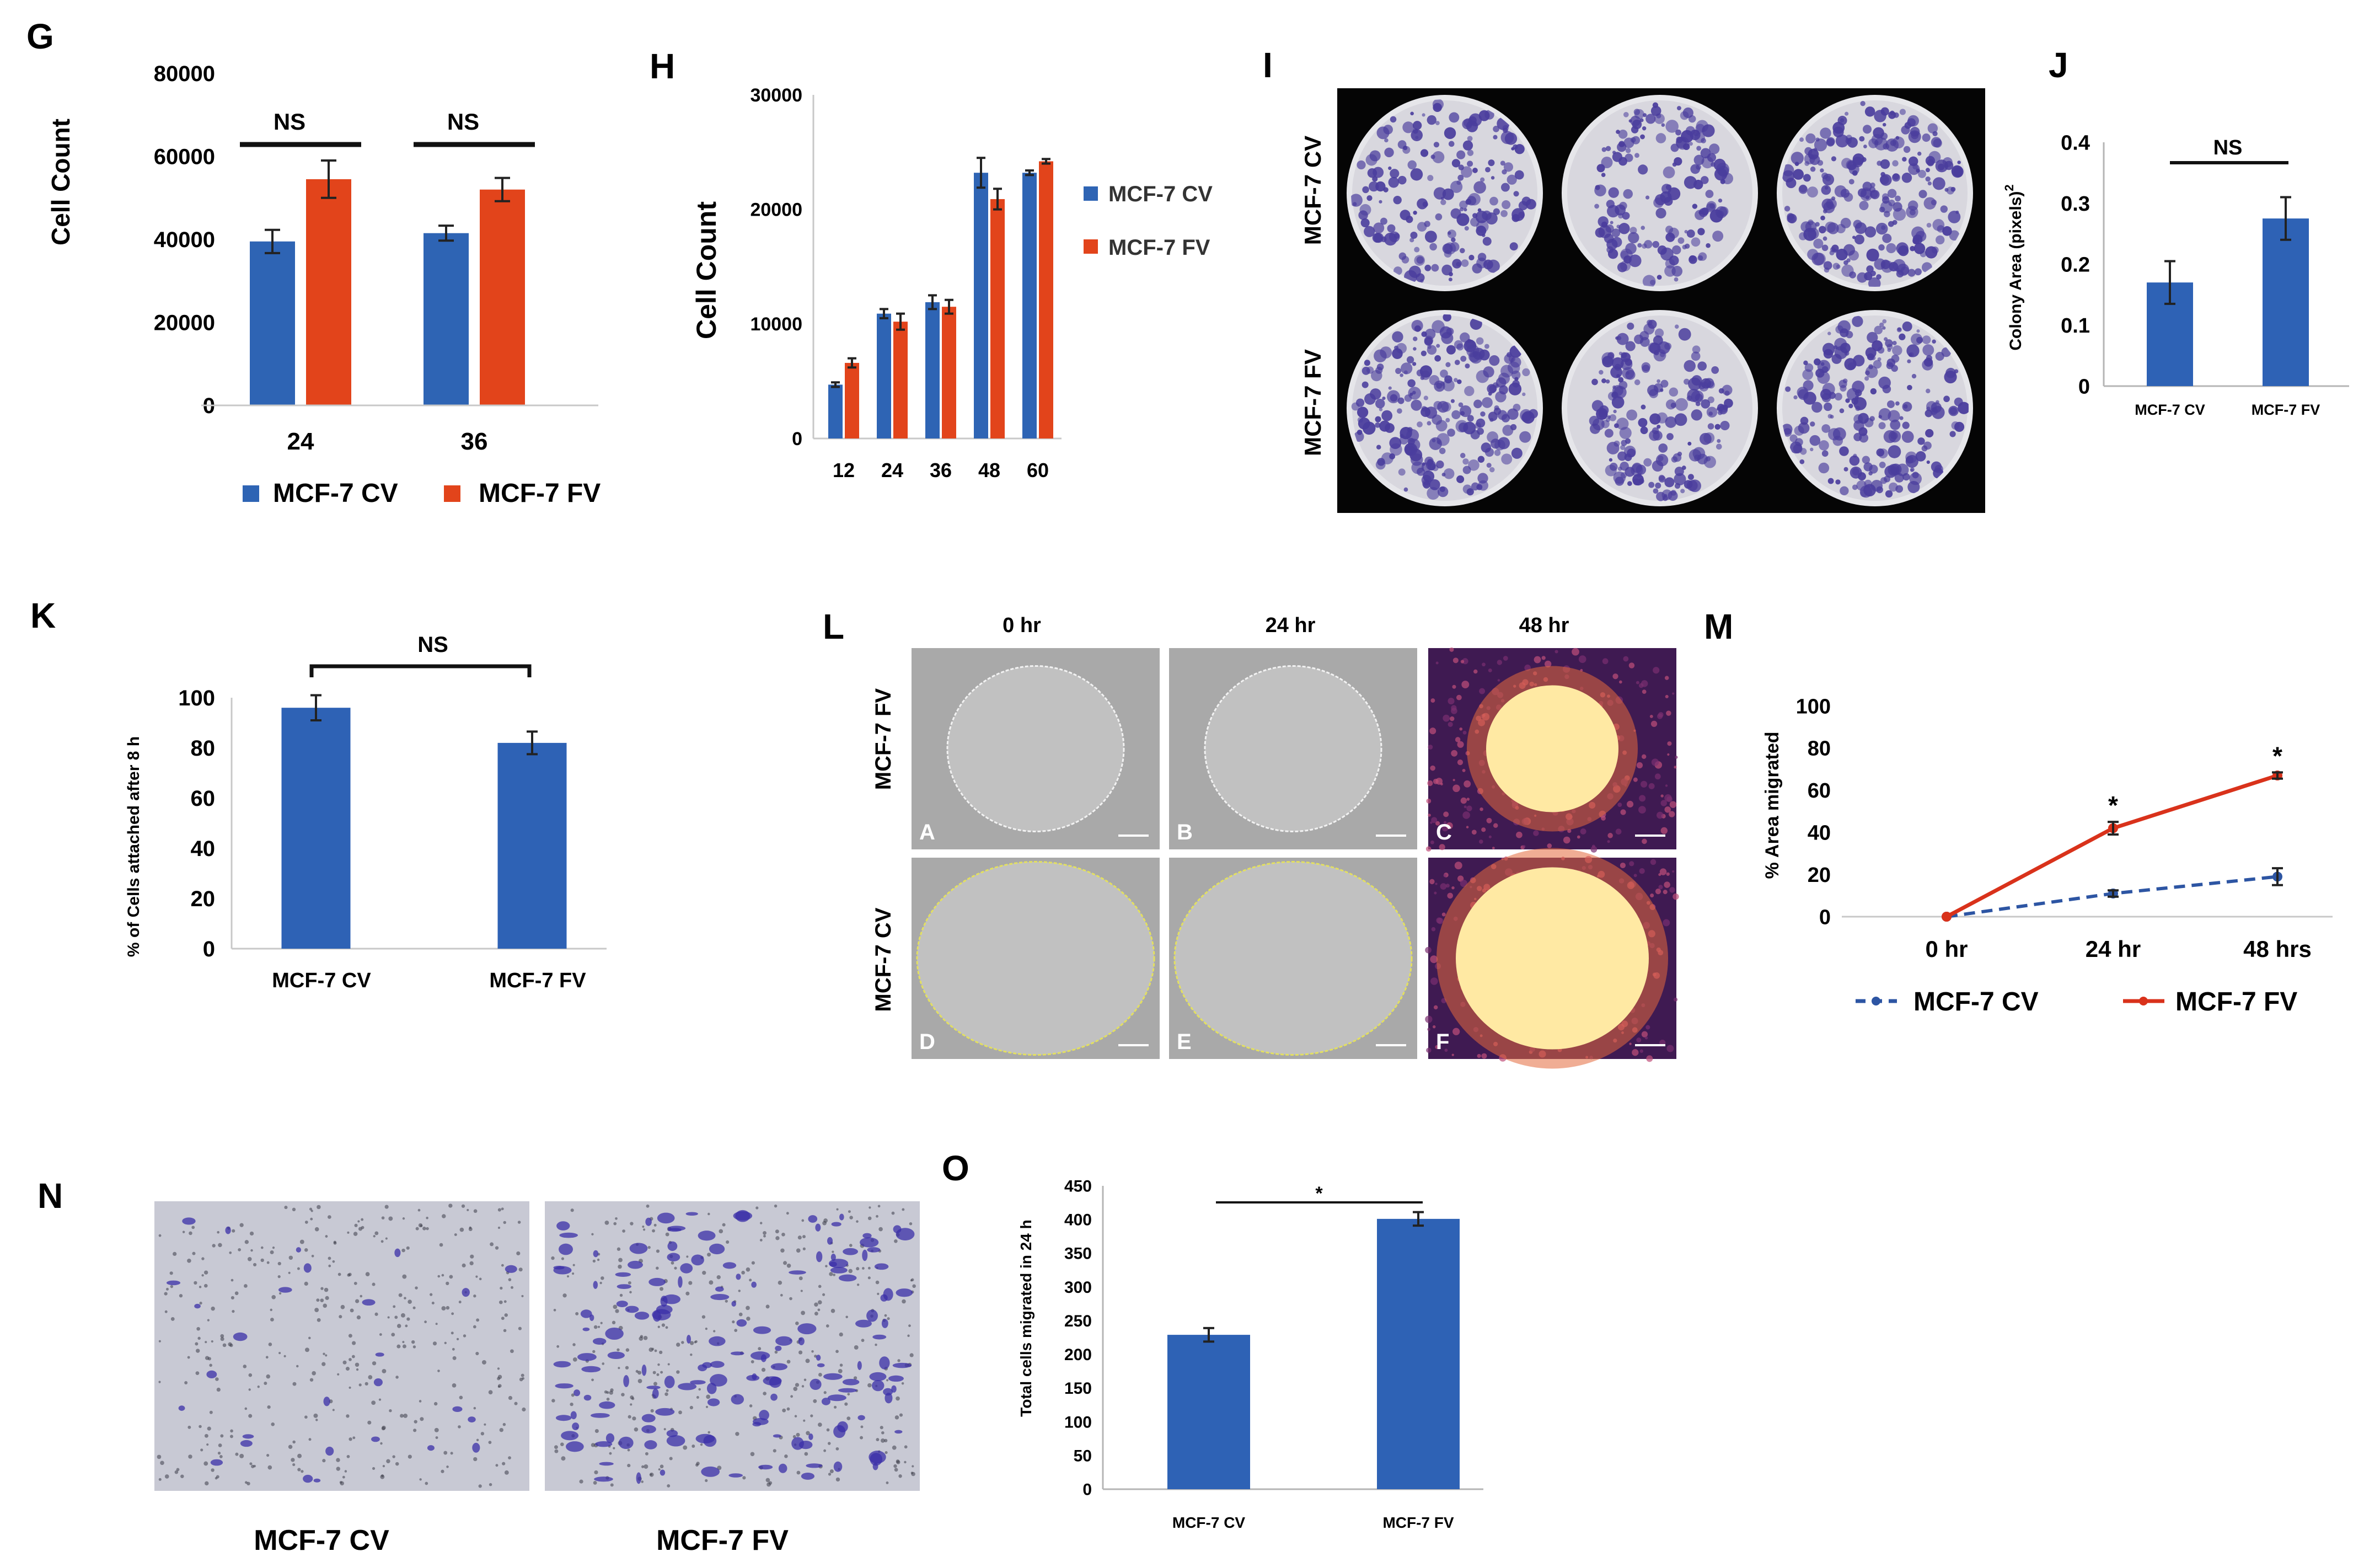  I want to click on o-xtick-1: MCF-7 FV, so click(1418, 1523).